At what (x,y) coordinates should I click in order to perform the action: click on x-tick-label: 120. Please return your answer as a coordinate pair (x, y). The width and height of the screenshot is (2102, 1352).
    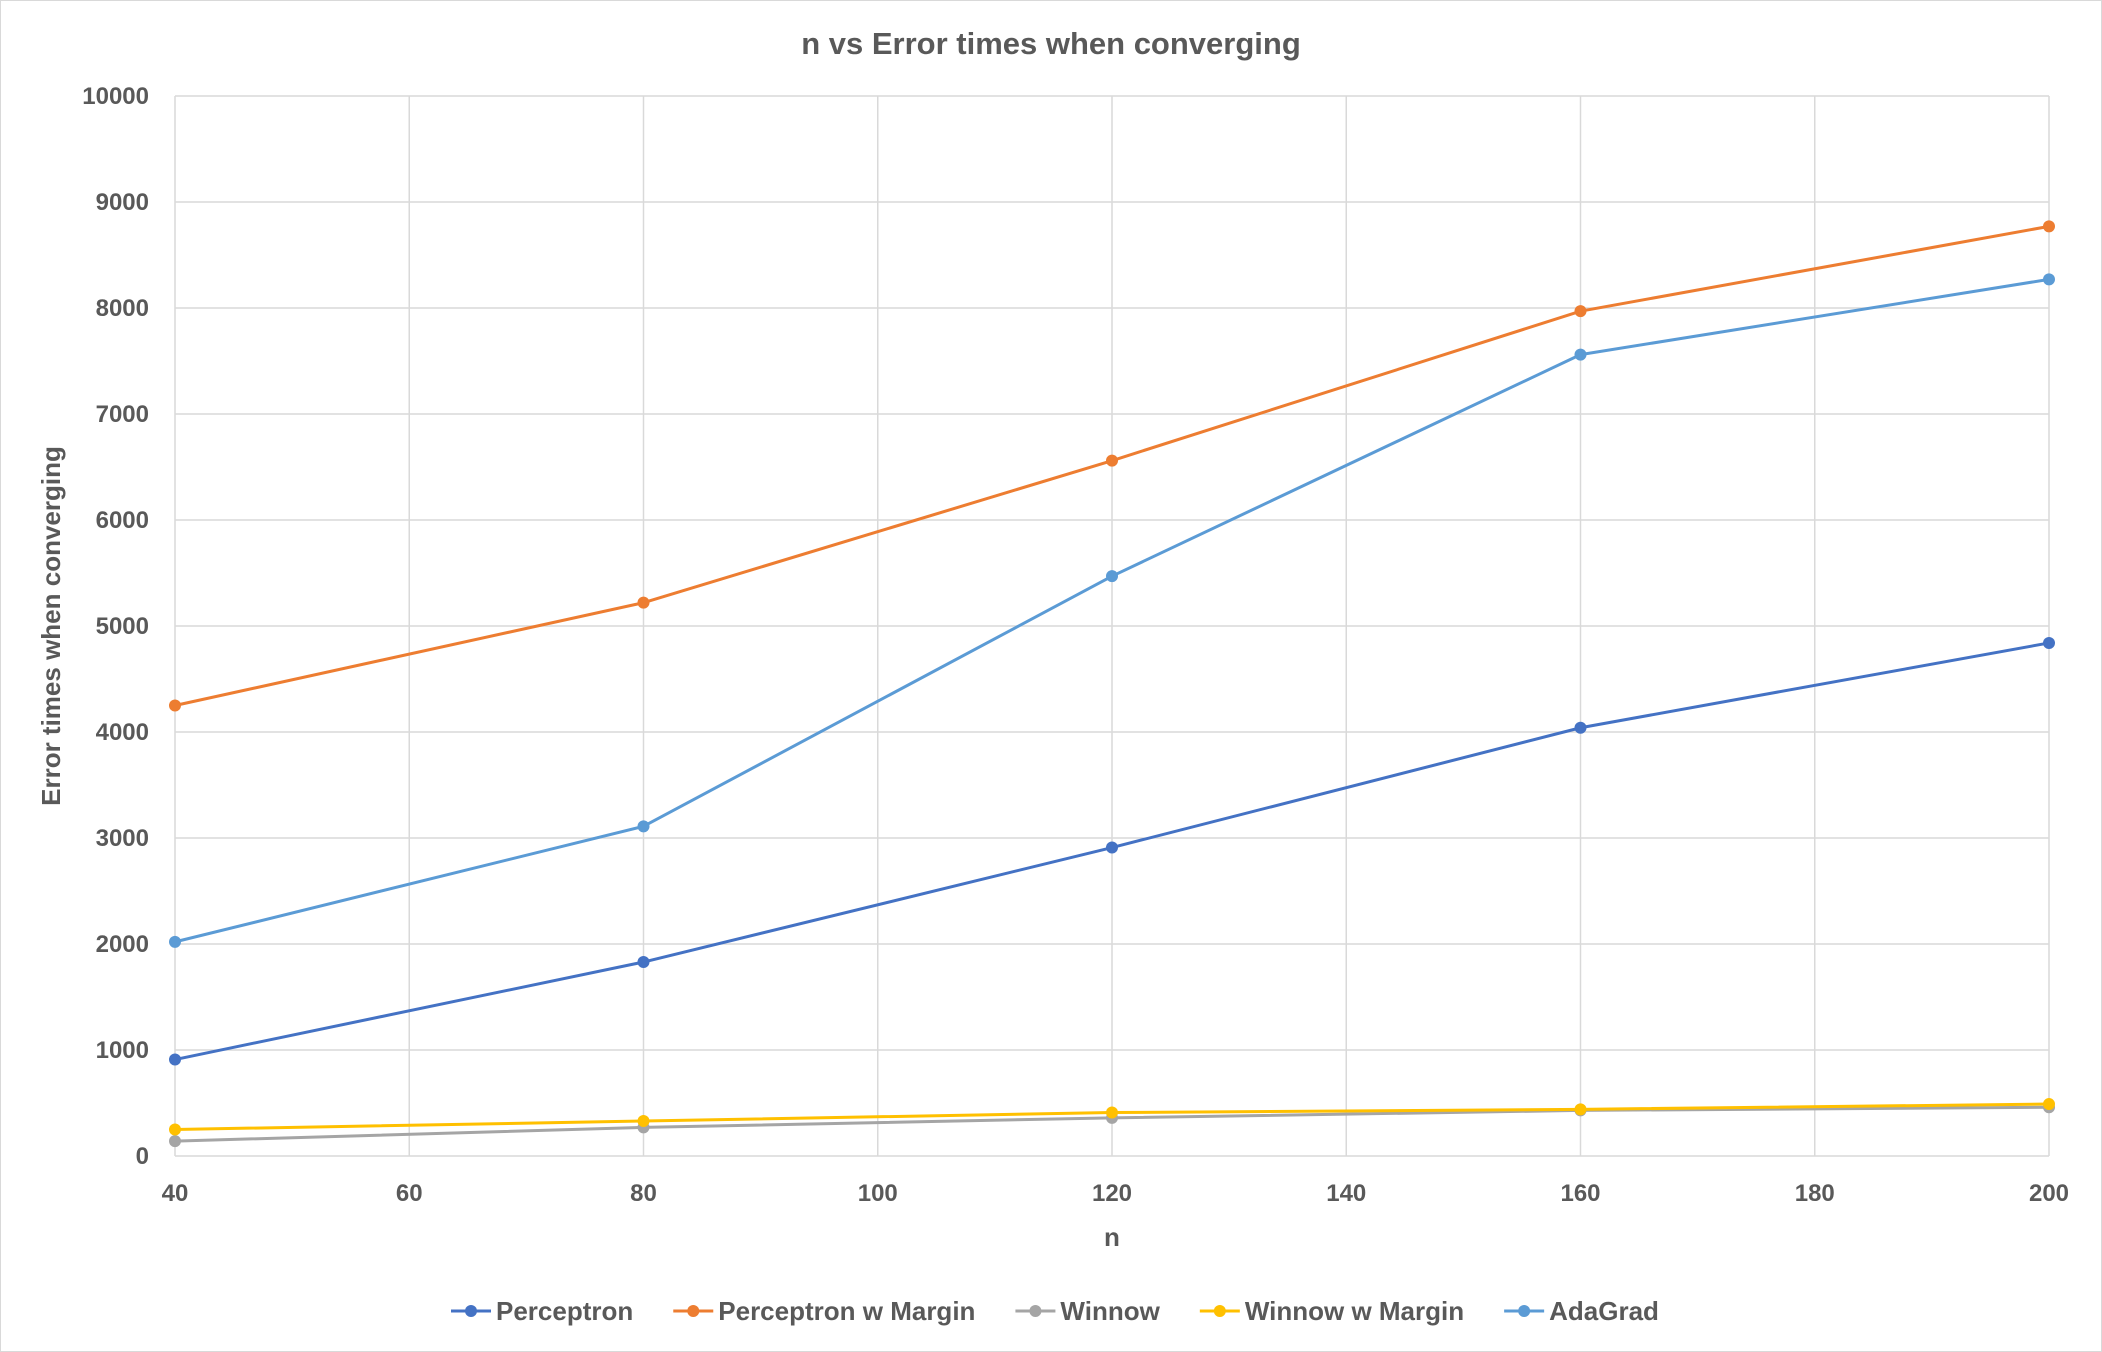
    Looking at the image, I should click on (1112, 1193).